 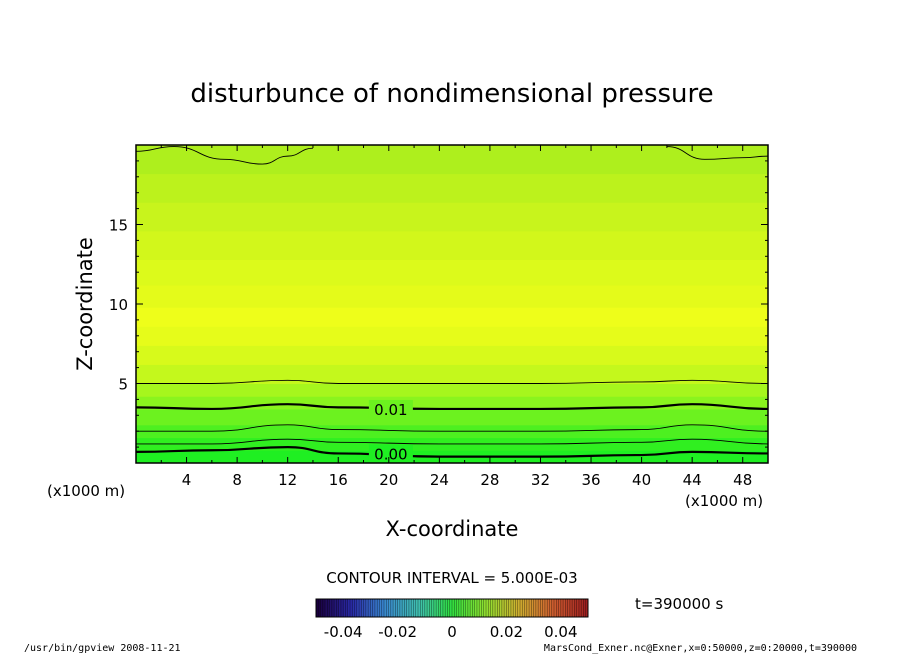 I want to click on footer-left: /usr/bin/gpview 2008-11-21, so click(x=102, y=648).